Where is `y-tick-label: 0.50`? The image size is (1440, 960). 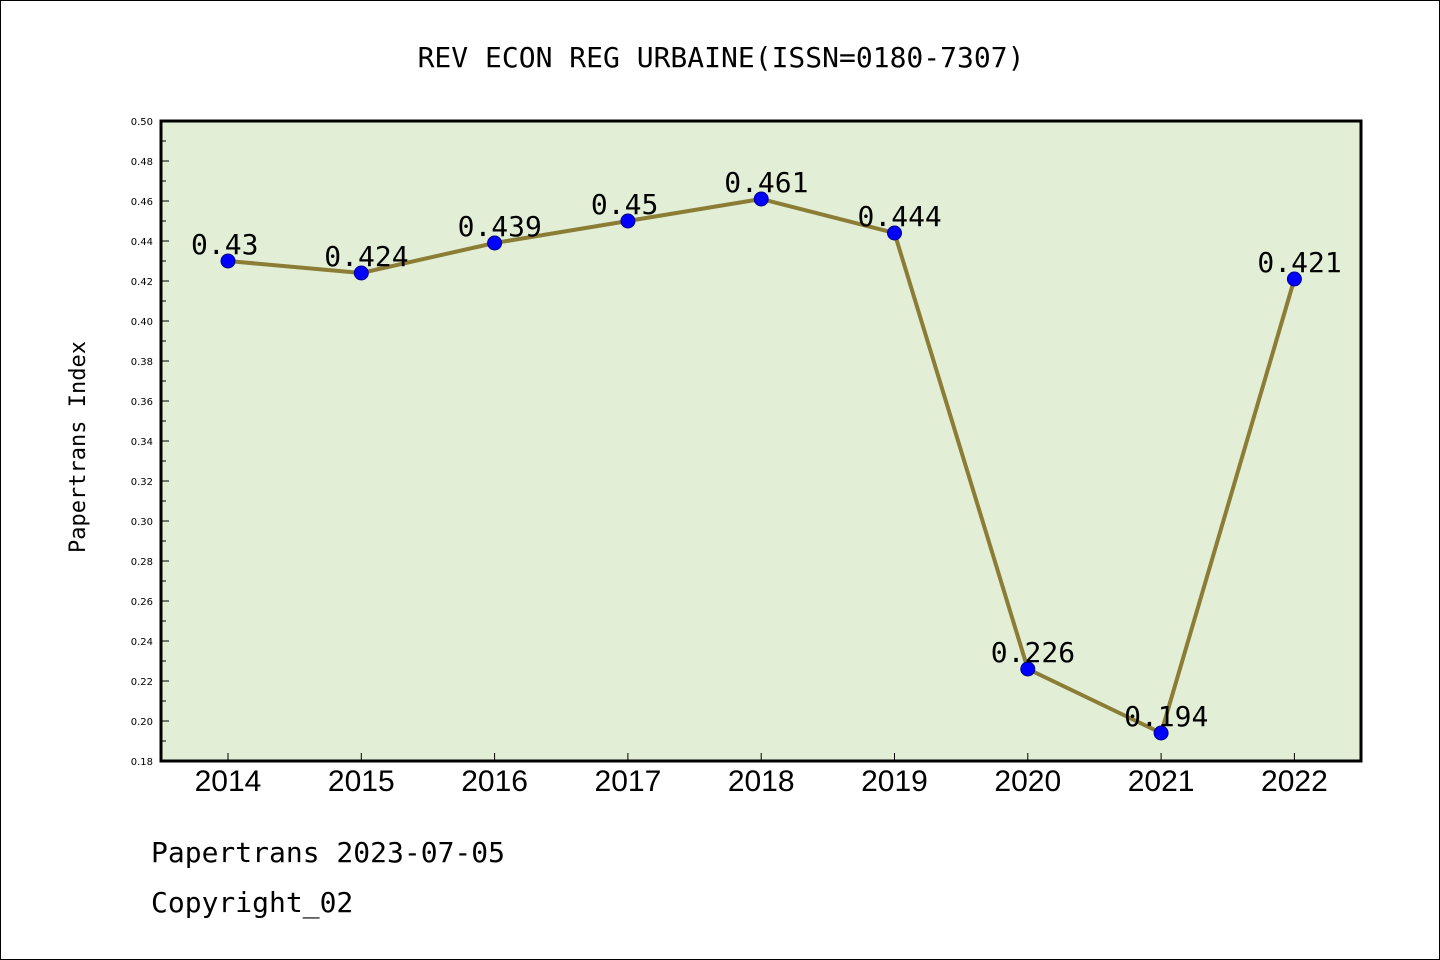
y-tick-label: 0.50 is located at coordinates (142, 122).